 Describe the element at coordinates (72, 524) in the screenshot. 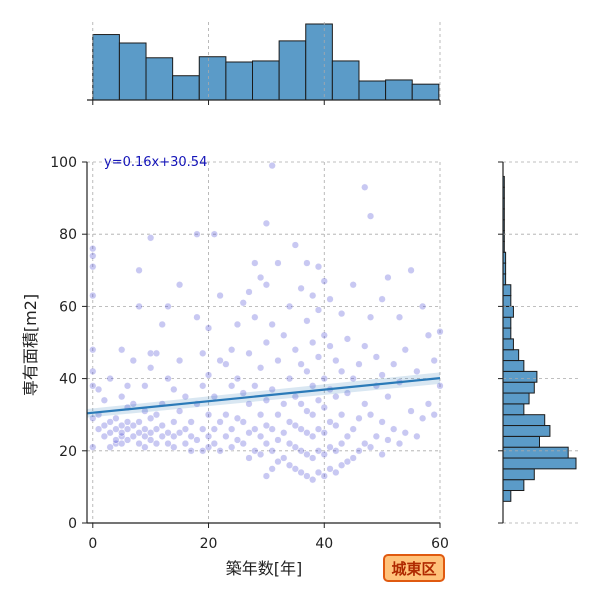

I see `y-tick-label: 0` at that location.